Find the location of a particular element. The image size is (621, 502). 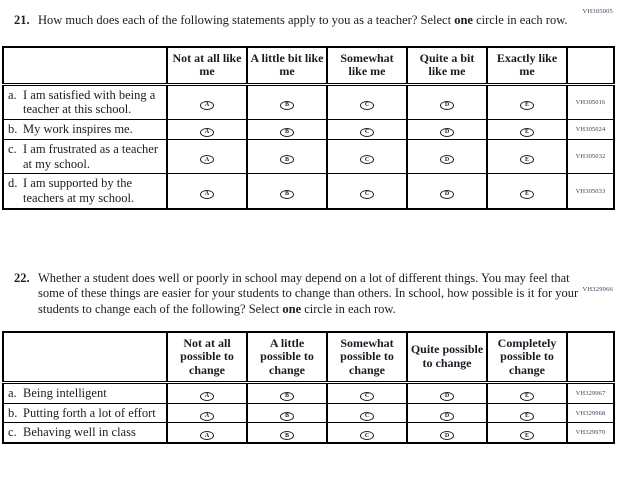

column-header-not-at-all-possible: Not at all possible to change is located at coordinates (207, 357).